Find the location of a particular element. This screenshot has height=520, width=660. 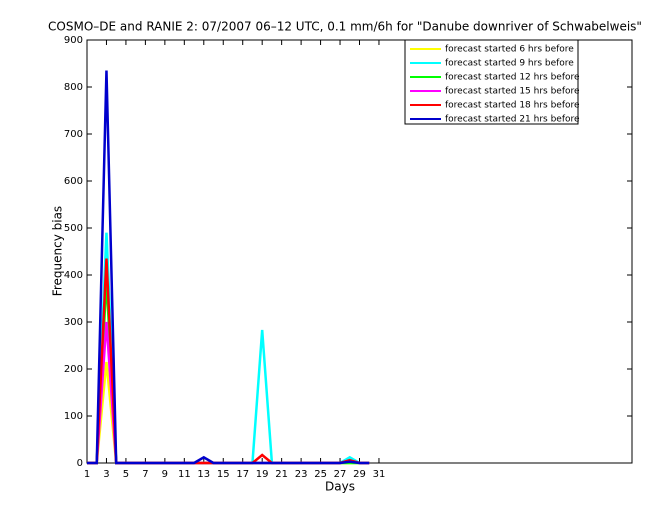

y-tick-label: 400 is located at coordinates (73, 275).